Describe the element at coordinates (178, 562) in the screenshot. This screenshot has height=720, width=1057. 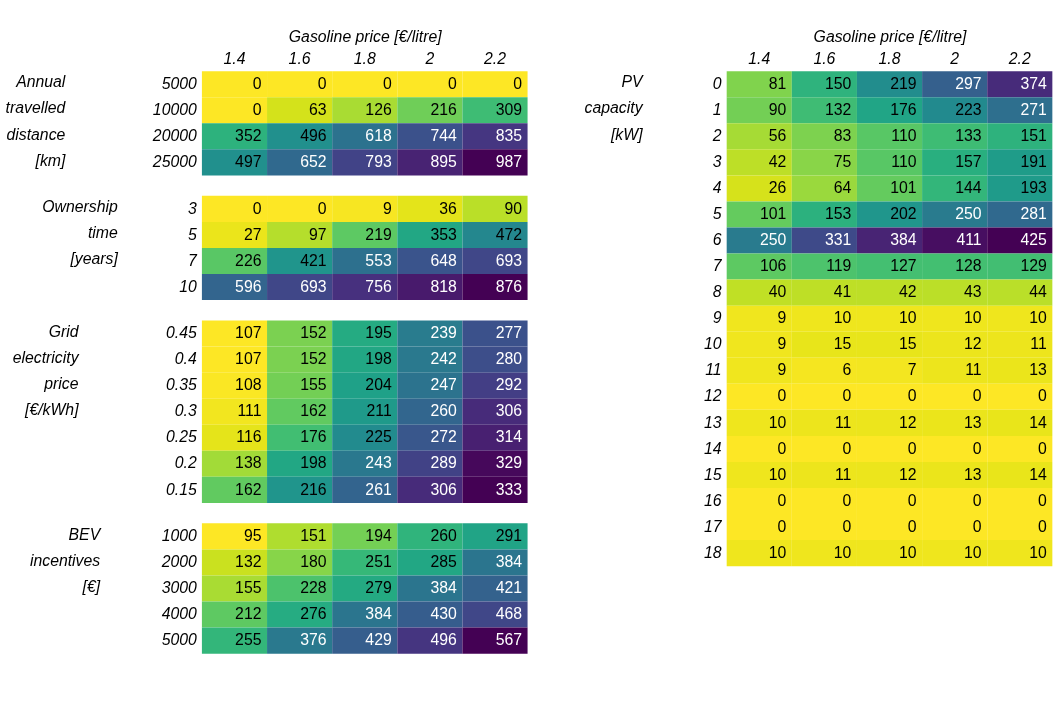
I see `y-tick-label: 2000` at that location.